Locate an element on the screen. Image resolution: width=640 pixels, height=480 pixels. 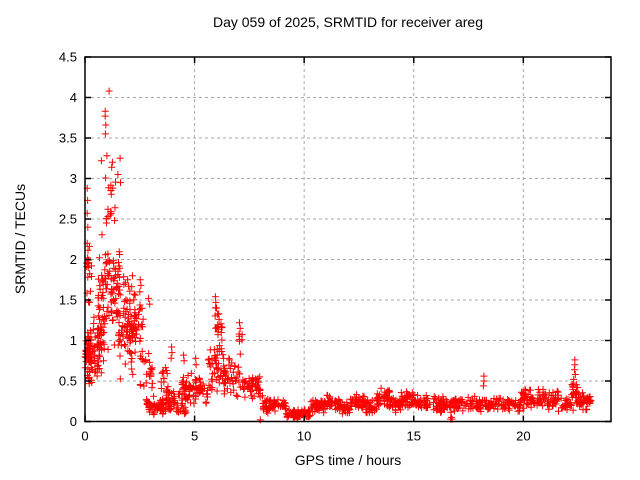
x-axis-label: GPS time / hours is located at coordinates (348, 460).